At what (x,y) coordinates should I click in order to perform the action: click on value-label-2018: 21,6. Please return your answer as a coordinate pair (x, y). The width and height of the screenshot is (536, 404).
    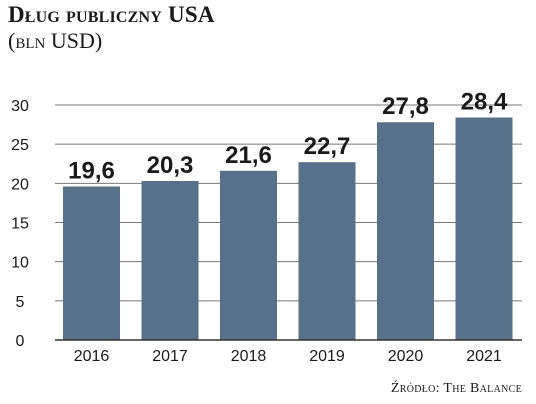
    Looking at the image, I should click on (248, 155).